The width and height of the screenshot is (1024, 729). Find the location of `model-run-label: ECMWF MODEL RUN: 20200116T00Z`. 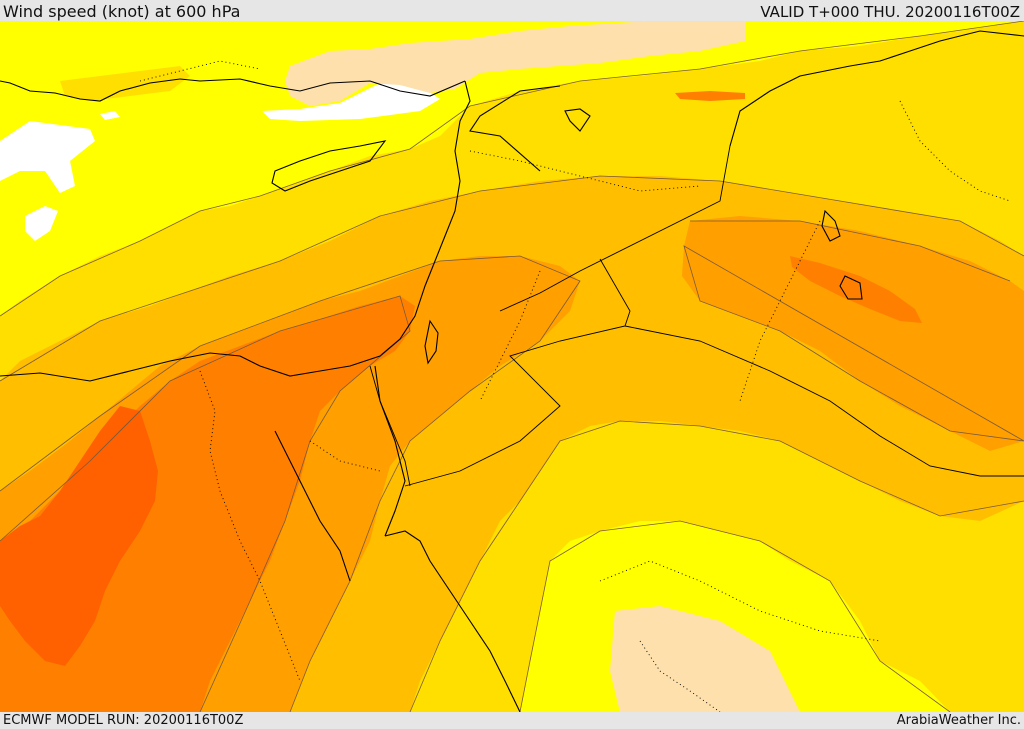

model-run-label: ECMWF MODEL RUN: 20200116T00Z is located at coordinates (123, 720).